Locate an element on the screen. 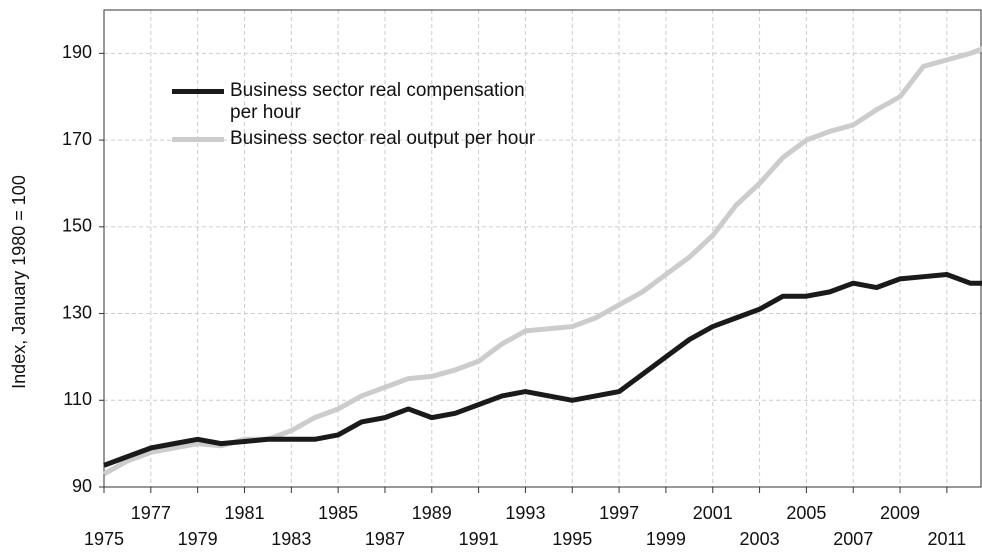 Image resolution: width=982 pixels, height=555 pixels. x-tick-label: 1987 is located at coordinates (385, 539).